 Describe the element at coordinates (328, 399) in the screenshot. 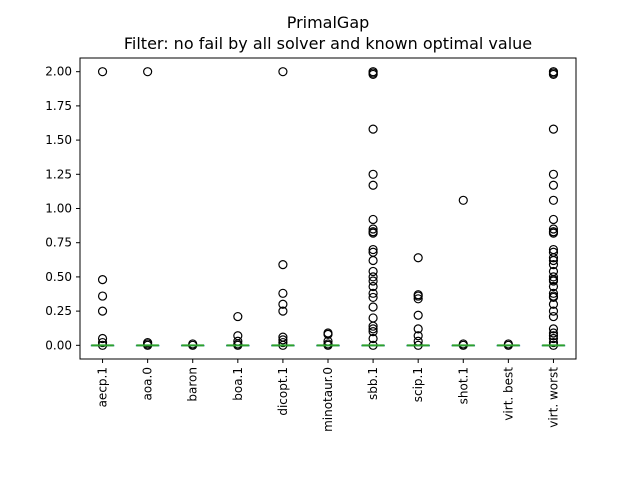

I see `x-tick-label: minotaur.0` at that location.